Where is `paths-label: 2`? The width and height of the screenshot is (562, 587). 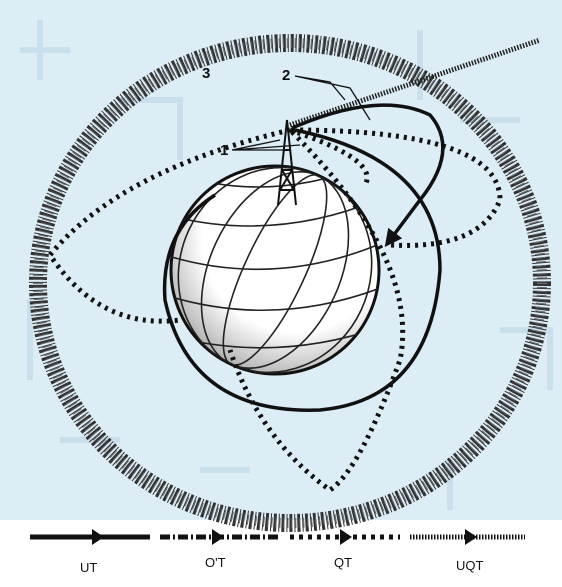 paths-label: 2 is located at coordinates (286, 75).